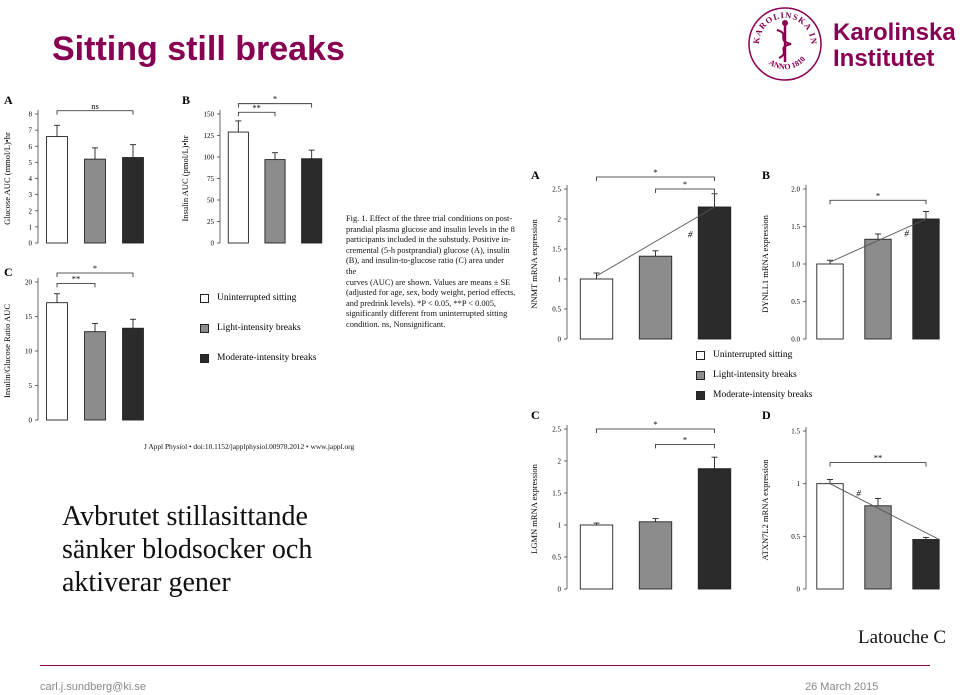 This screenshot has width=960, height=695. Describe the element at coordinates (700, 395) in the screenshot. I see `legend-swatch-dark` at that location.